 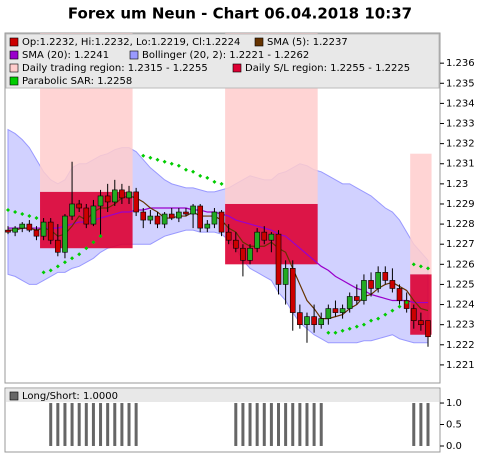 What do you see at coordinates (307, 42) in the screenshot?
I see `legend-text: SMA (5): 1.2237` at bounding box center [307, 42].